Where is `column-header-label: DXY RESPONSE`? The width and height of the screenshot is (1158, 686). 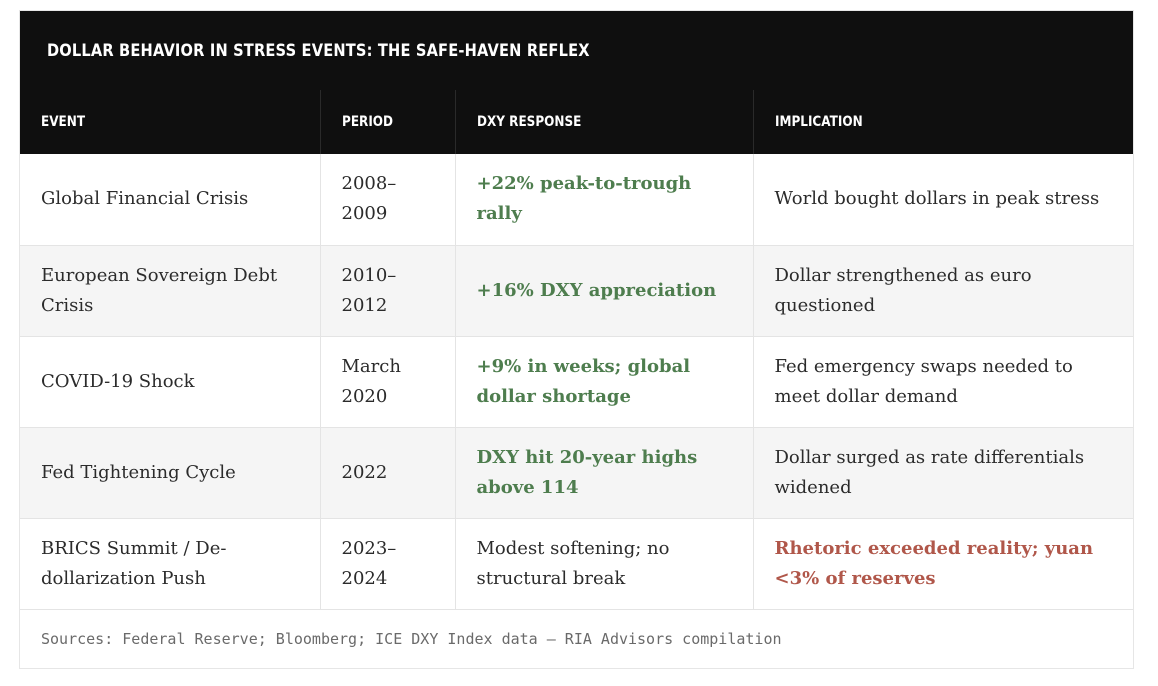 column-header-label: DXY RESPONSE is located at coordinates (528, 122).